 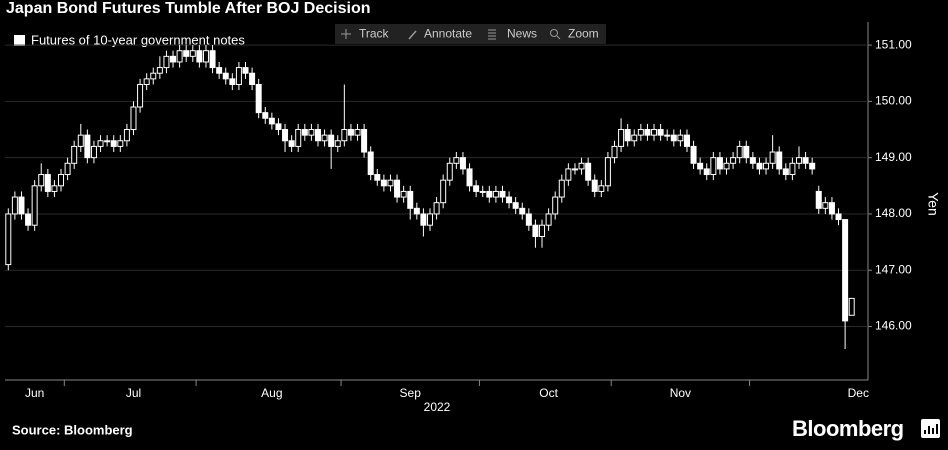 What do you see at coordinates (522, 34) in the screenshot?
I see `news-label: News` at bounding box center [522, 34].